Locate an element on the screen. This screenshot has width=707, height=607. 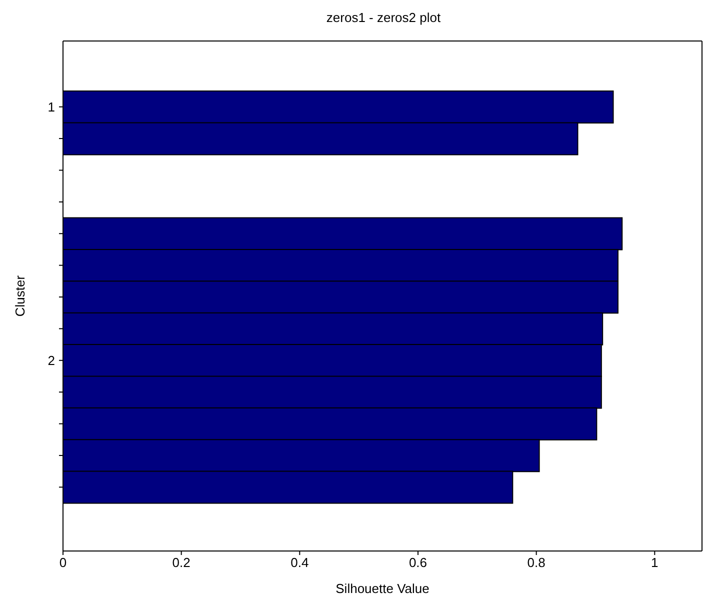
x-tick-label: 0 is located at coordinates (63, 562).